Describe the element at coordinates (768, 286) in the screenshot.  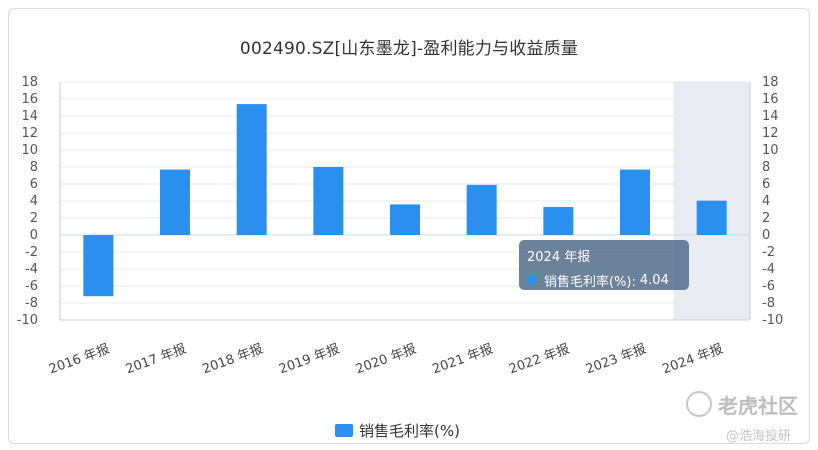
I see `y-tick-label-right: -6` at that location.